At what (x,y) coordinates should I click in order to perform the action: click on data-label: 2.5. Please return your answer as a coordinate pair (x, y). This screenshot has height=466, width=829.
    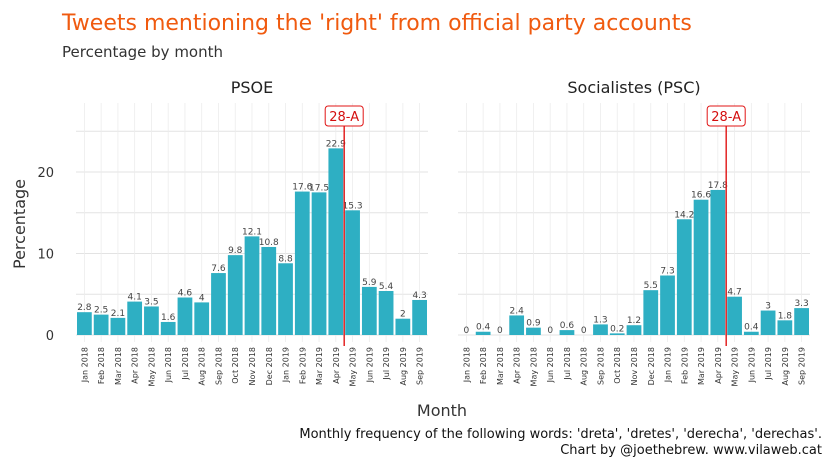
    Looking at the image, I should click on (101, 311).